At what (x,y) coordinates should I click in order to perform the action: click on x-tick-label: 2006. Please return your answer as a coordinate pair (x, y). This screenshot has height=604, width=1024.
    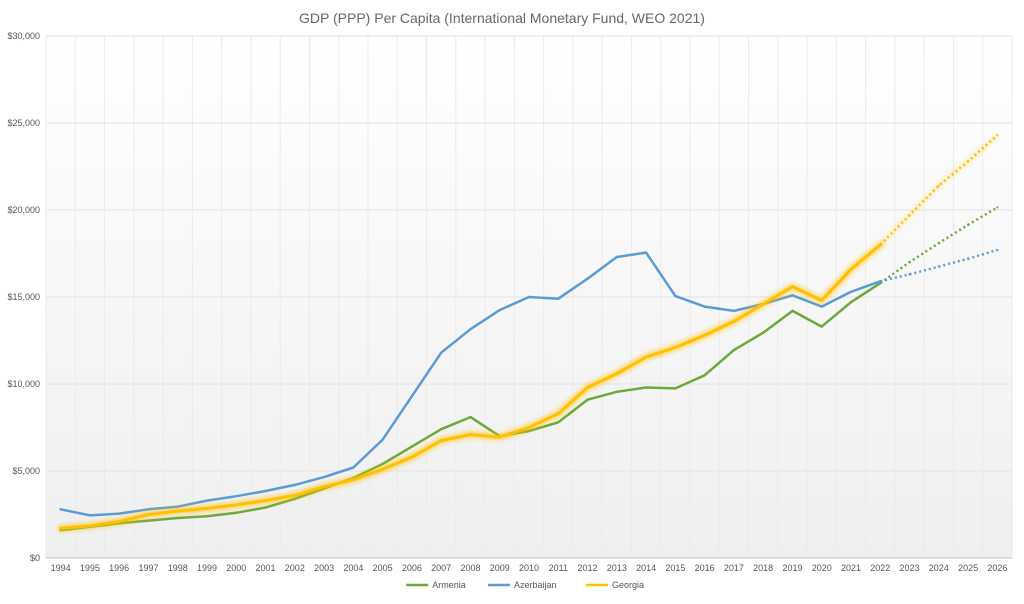
    Looking at the image, I should click on (412, 568).